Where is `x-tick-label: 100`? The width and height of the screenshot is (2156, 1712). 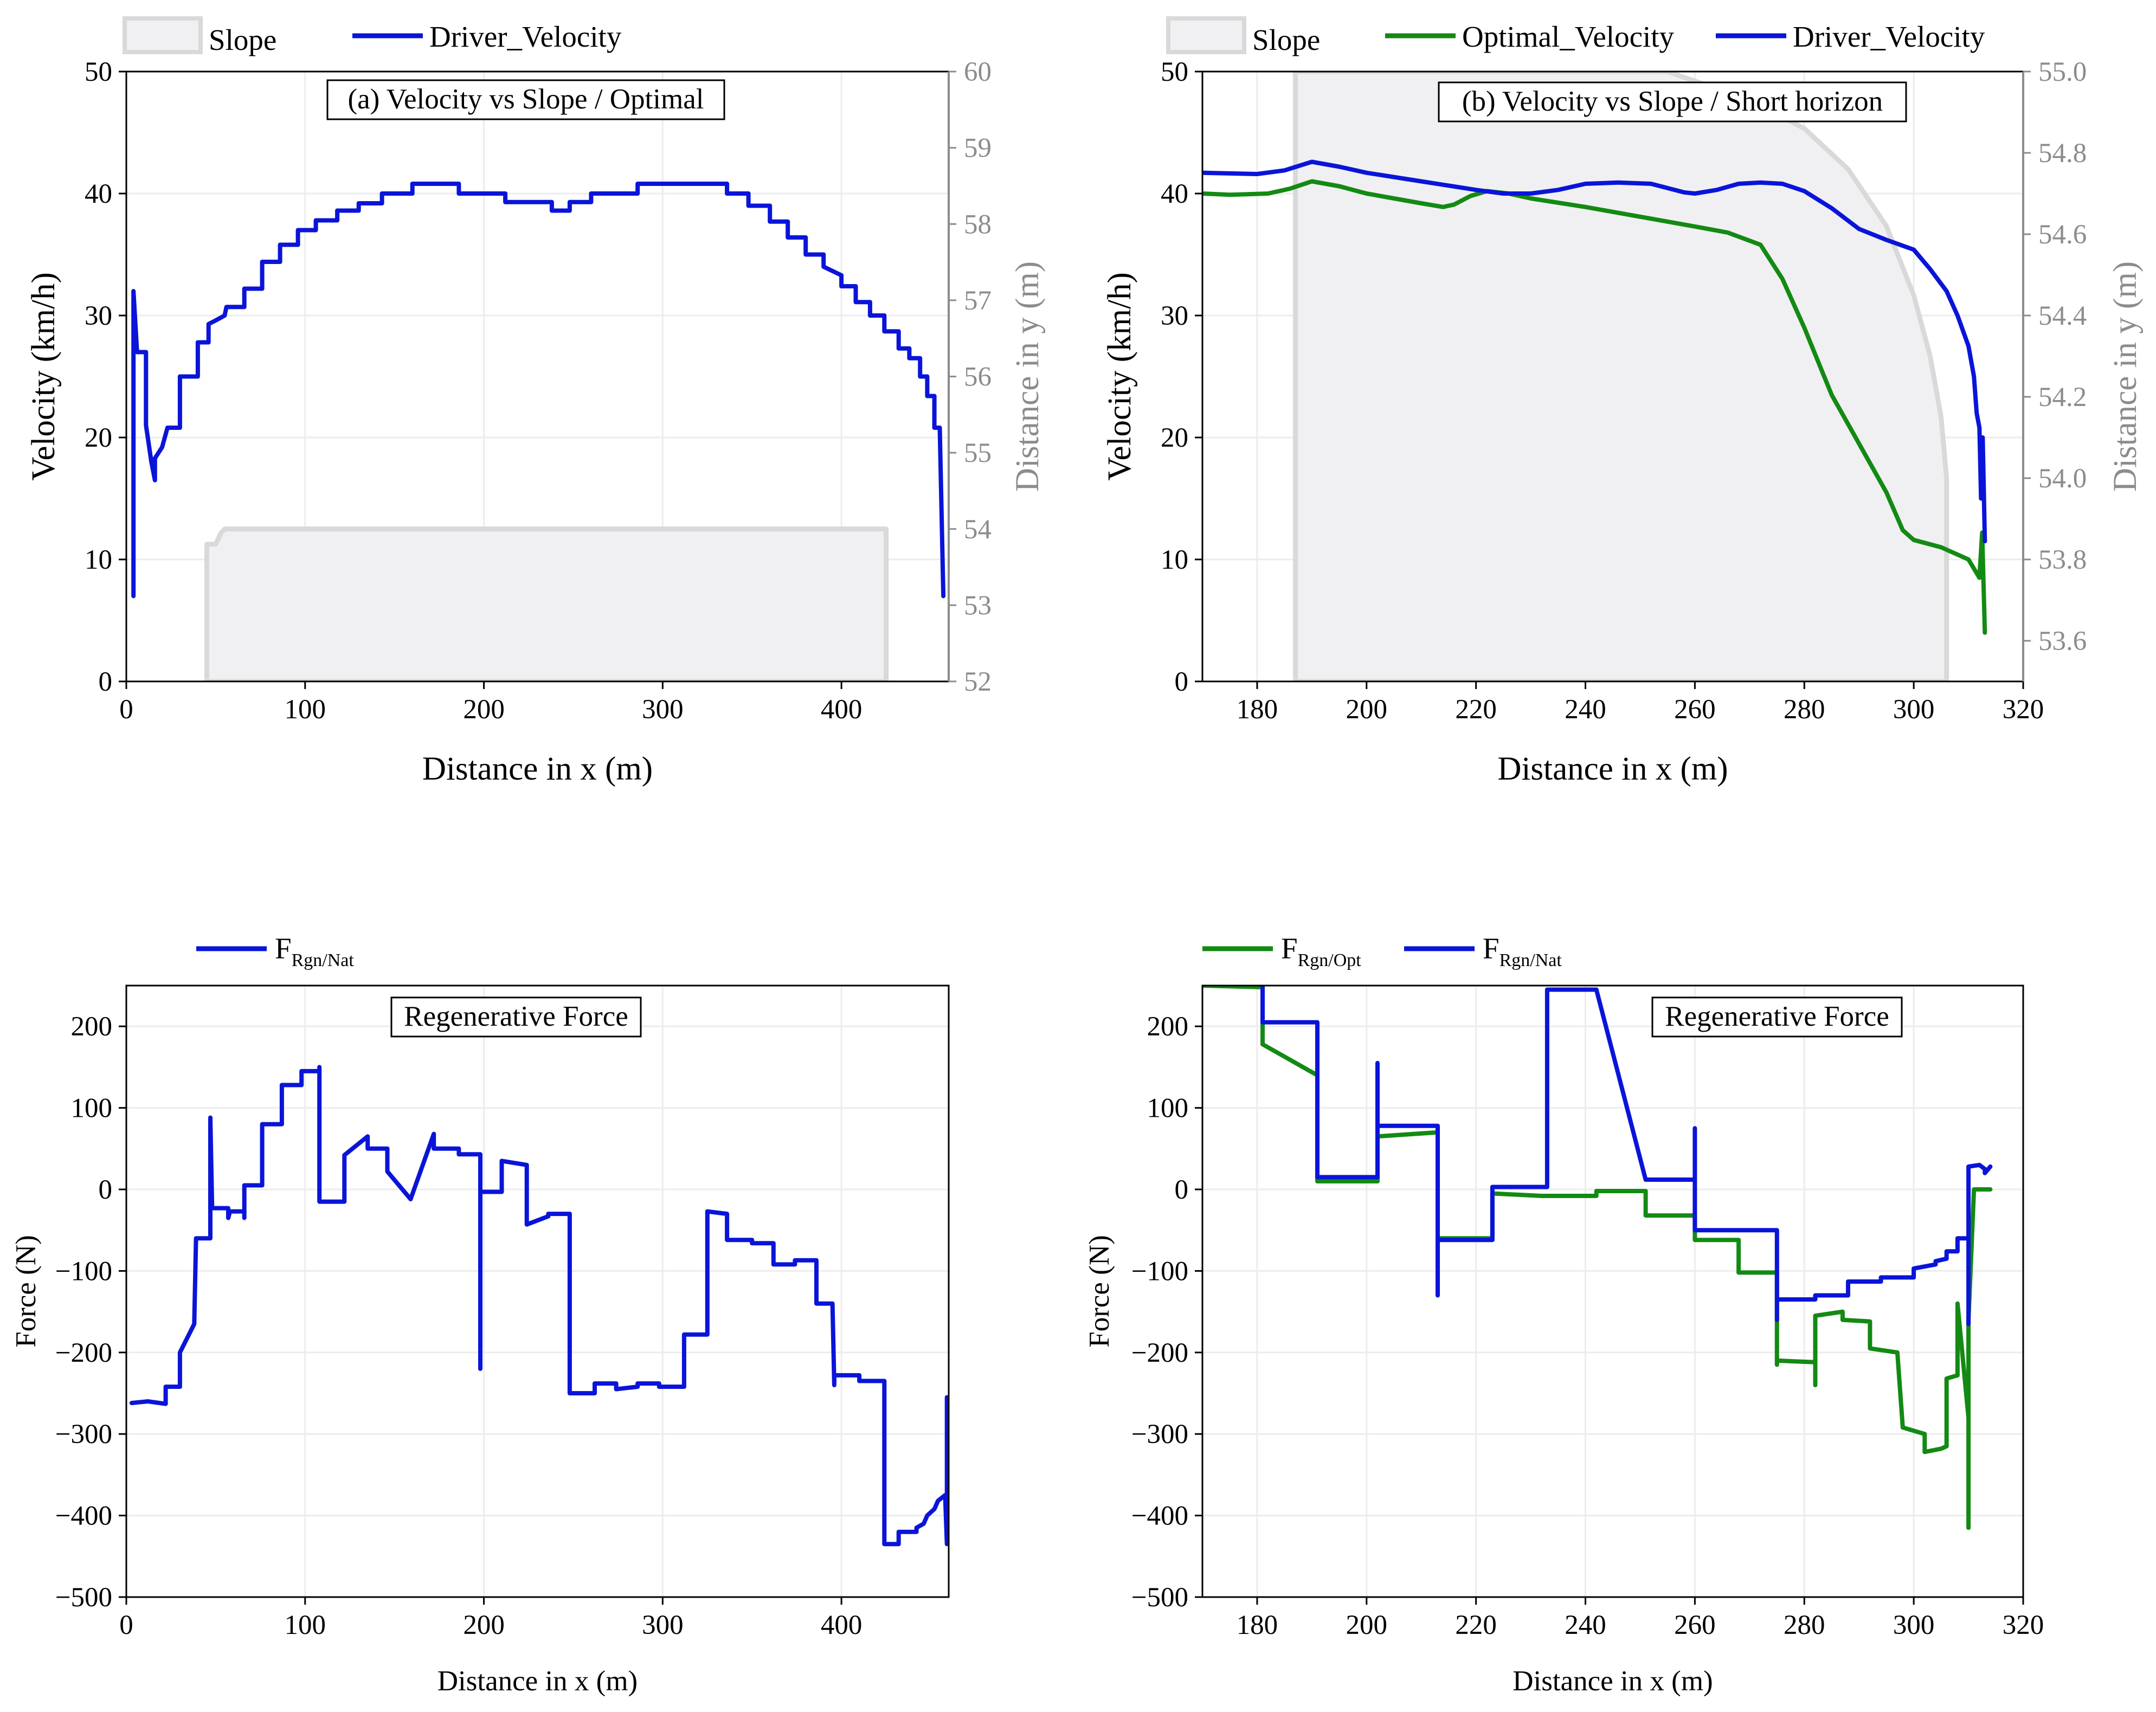 x-tick-label: 100 is located at coordinates (305, 709).